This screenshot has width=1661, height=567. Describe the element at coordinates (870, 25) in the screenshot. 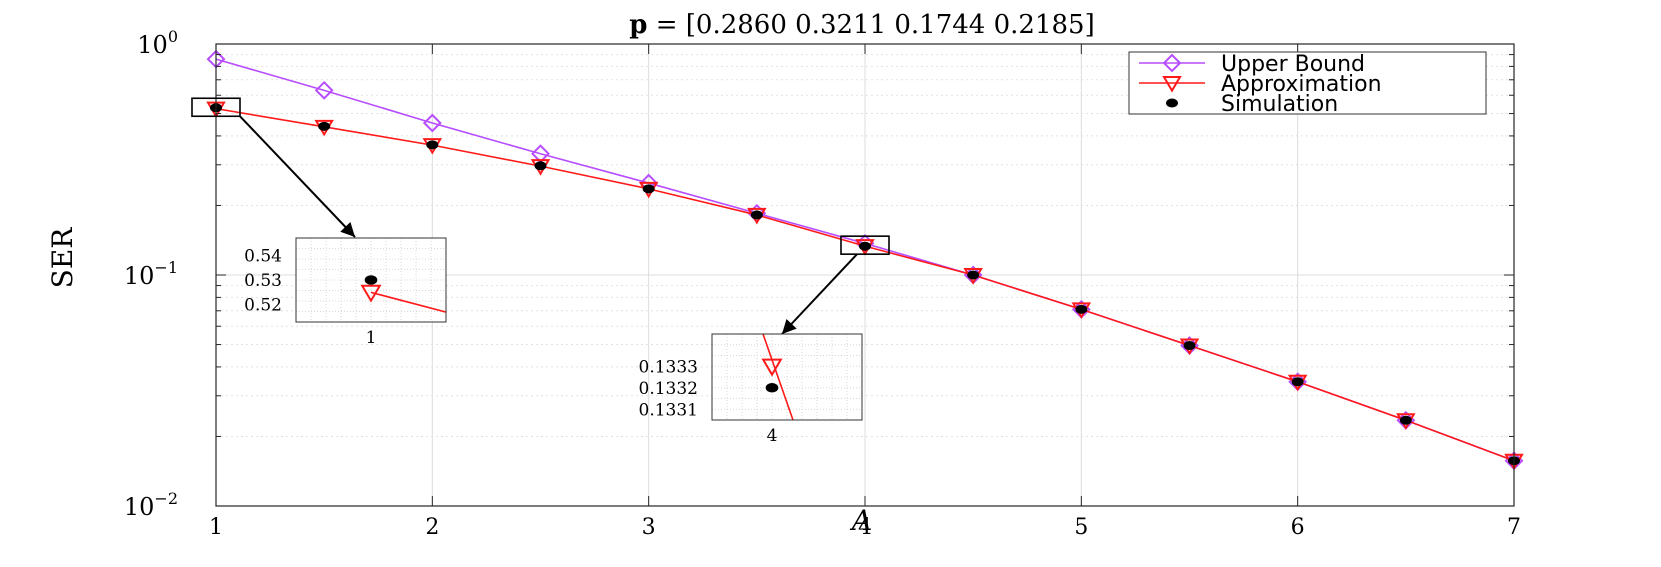

I see `chart-title-rest: = [0.2860 0.3211 0.1744 0.2185]` at that location.